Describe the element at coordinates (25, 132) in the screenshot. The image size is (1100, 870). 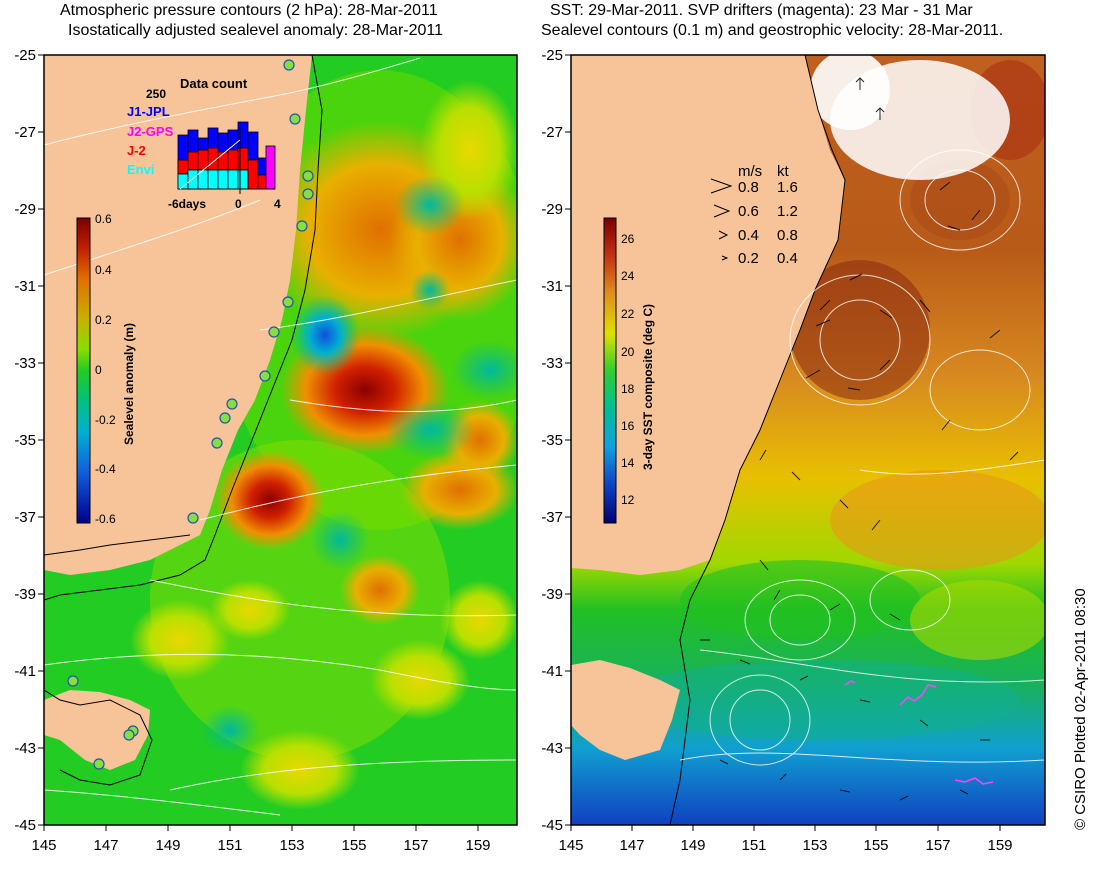
I see `left-lat-label-1: -27` at that location.